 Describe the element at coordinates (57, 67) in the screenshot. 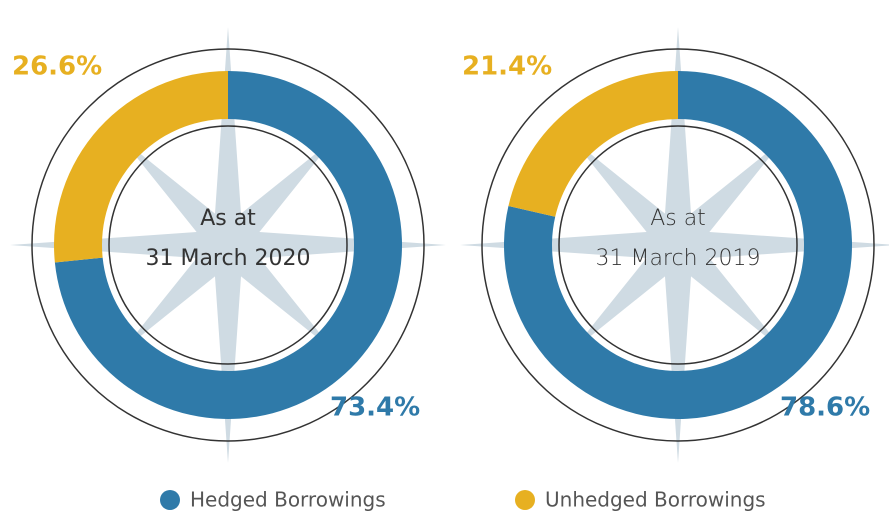

I see `value-label: 26.6%` at that location.